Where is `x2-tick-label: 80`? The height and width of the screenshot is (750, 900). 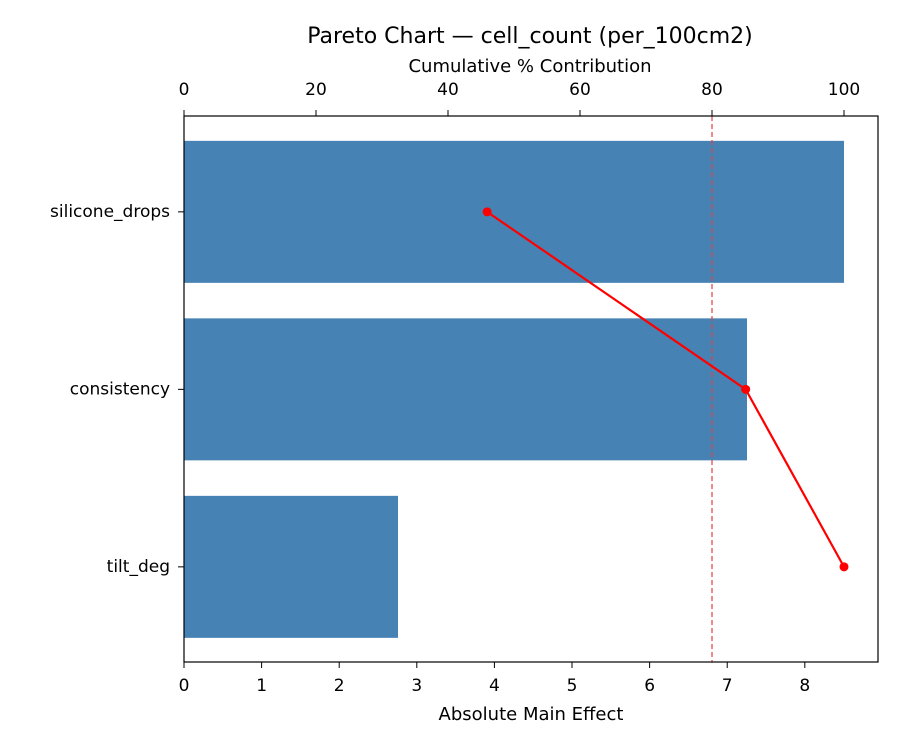
x2-tick-label: 80 is located at coordinates (712, 90).